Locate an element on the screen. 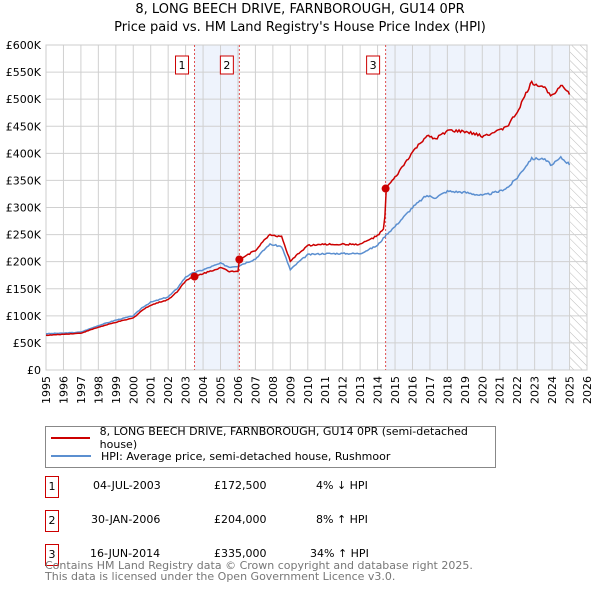 Image resolution: width=600 pixels, height=590 pixels. transaction-marker-label: 2 is located at coordinates (226, 65).